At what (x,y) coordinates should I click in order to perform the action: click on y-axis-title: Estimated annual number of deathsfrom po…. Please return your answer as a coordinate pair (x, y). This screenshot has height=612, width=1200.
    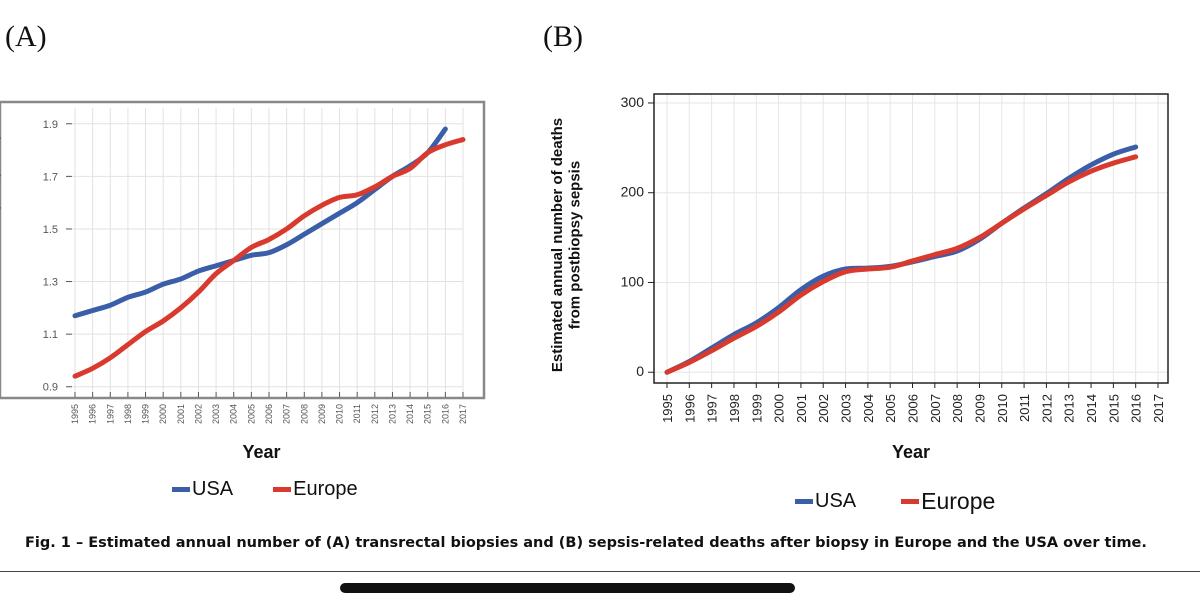
    Looking at the image, I should click on (566, 245).